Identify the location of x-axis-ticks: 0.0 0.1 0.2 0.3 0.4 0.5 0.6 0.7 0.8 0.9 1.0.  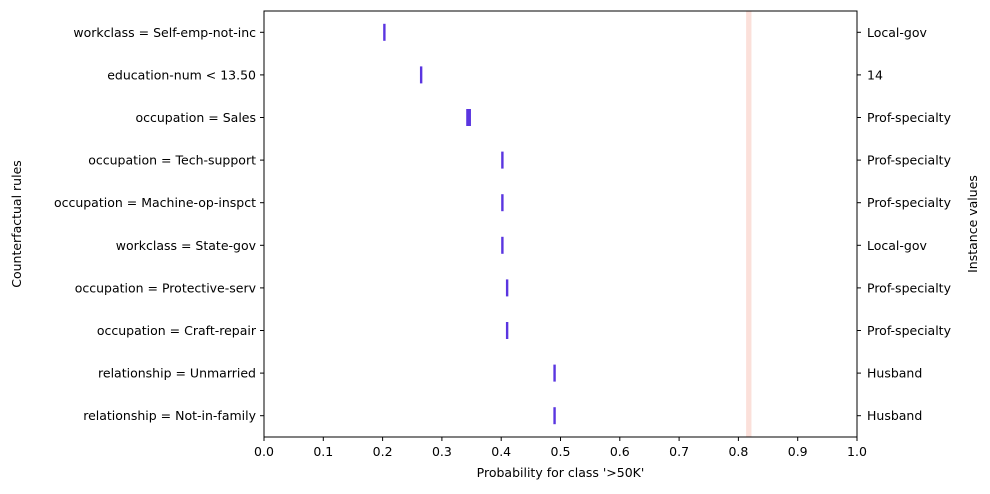
(560, 448).